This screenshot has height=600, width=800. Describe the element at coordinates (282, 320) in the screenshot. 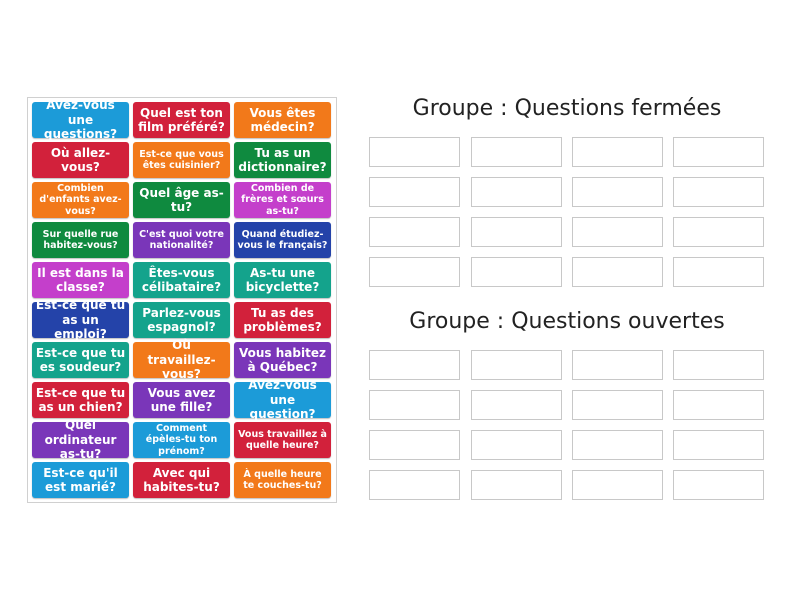

I see `word-tile: Tu as des problèmes?` at that location.